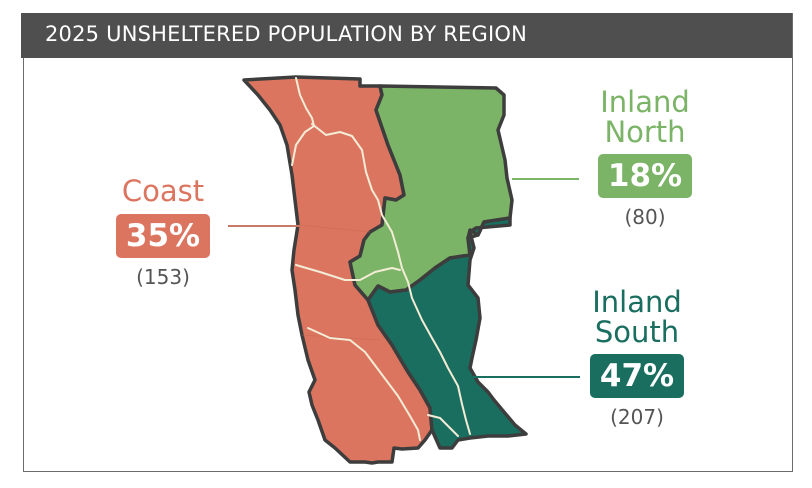 The width and height of the screenshot is (812, 488). Describe the element at coordinates (645, 217) in the screenshot. I see `inland-north-count: (80)` at that location.